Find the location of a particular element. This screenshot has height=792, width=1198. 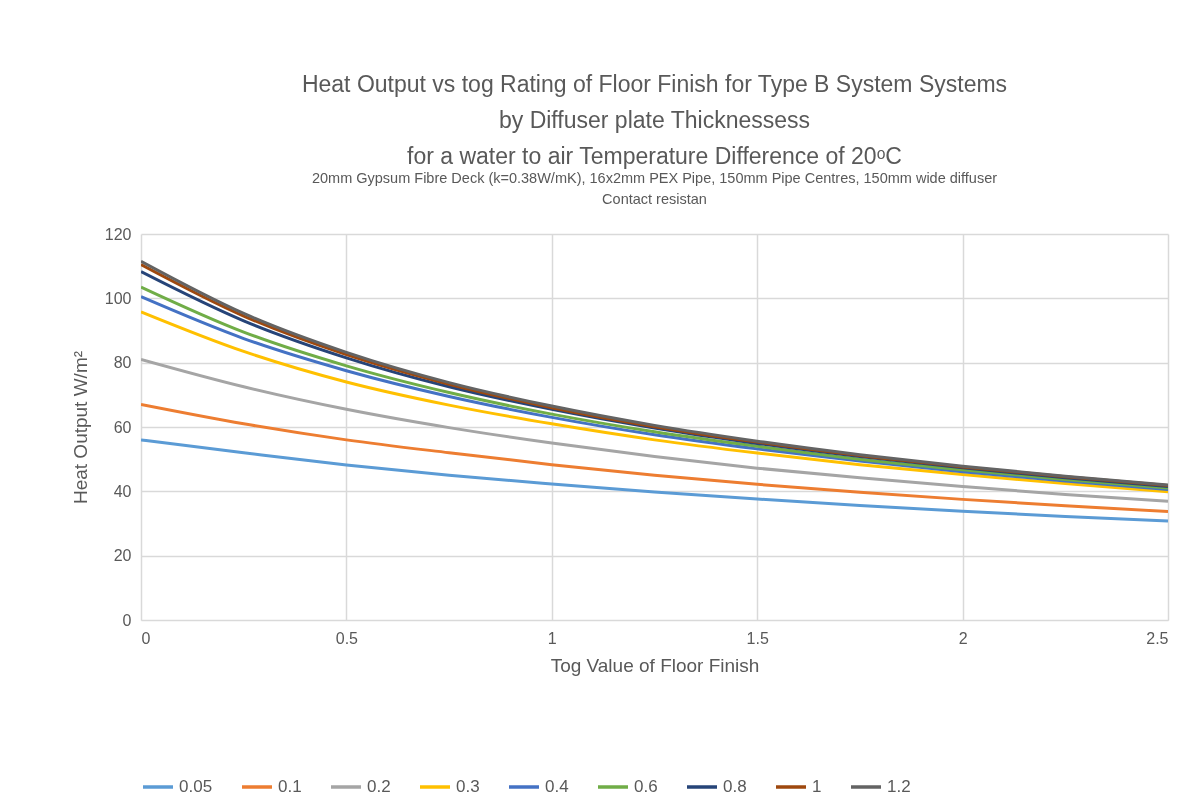

y-axis-title: Heat Output W/m² is located at coordinates (80, 427).